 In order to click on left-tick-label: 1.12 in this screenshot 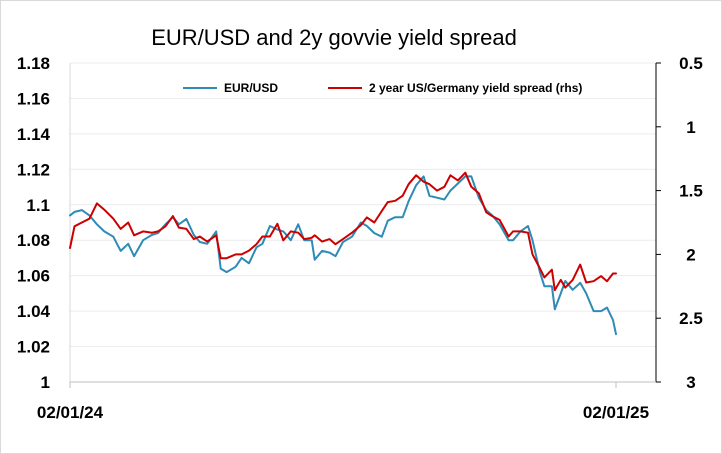, I will do `click(33, 169)`.